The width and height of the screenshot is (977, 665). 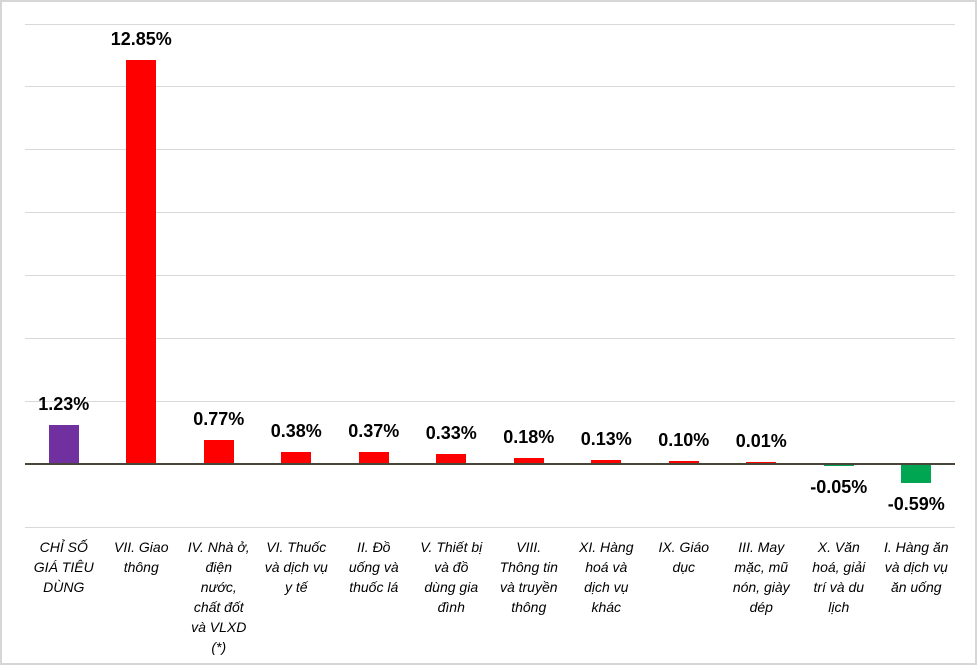 What do you see at coordinates (64, 404) in the screenshot?
I see `value-label: 1.23%` at bounding box center [64, 404].